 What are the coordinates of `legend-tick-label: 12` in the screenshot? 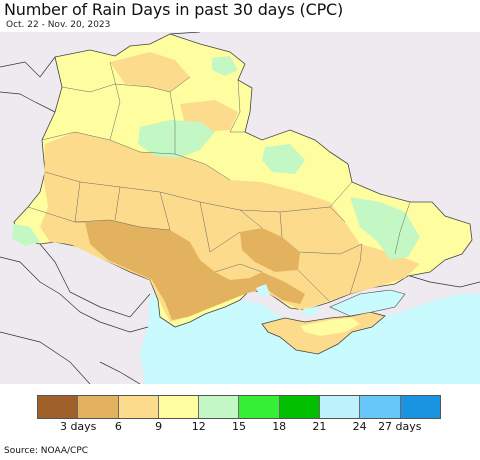 It's located at (198, 426).